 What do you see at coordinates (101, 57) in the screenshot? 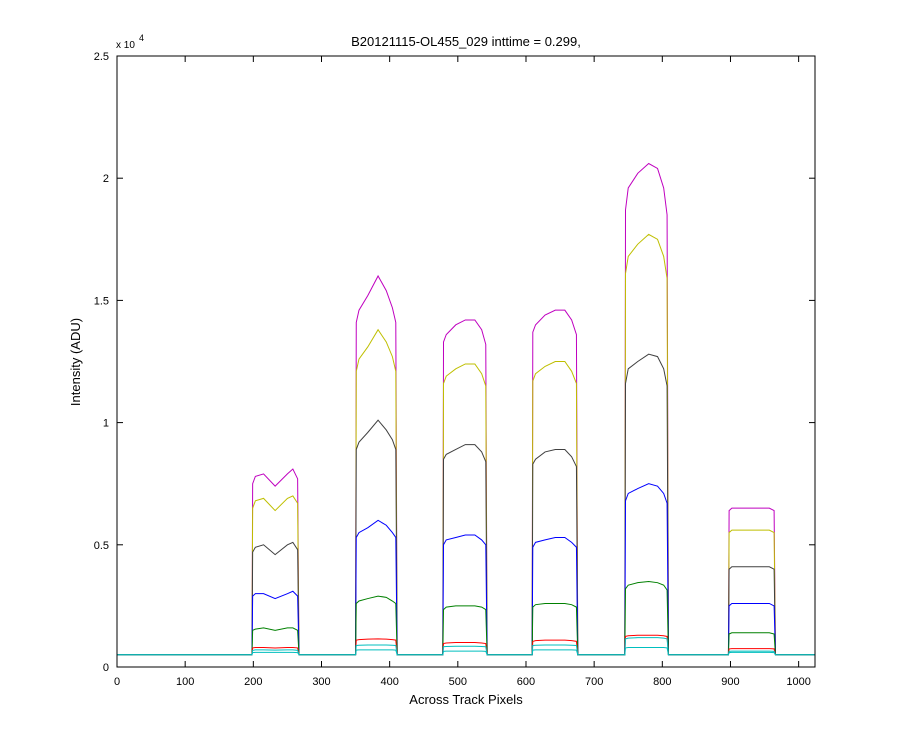
I see `y-tick-label: 2.5` at bounding box center [101, 57].